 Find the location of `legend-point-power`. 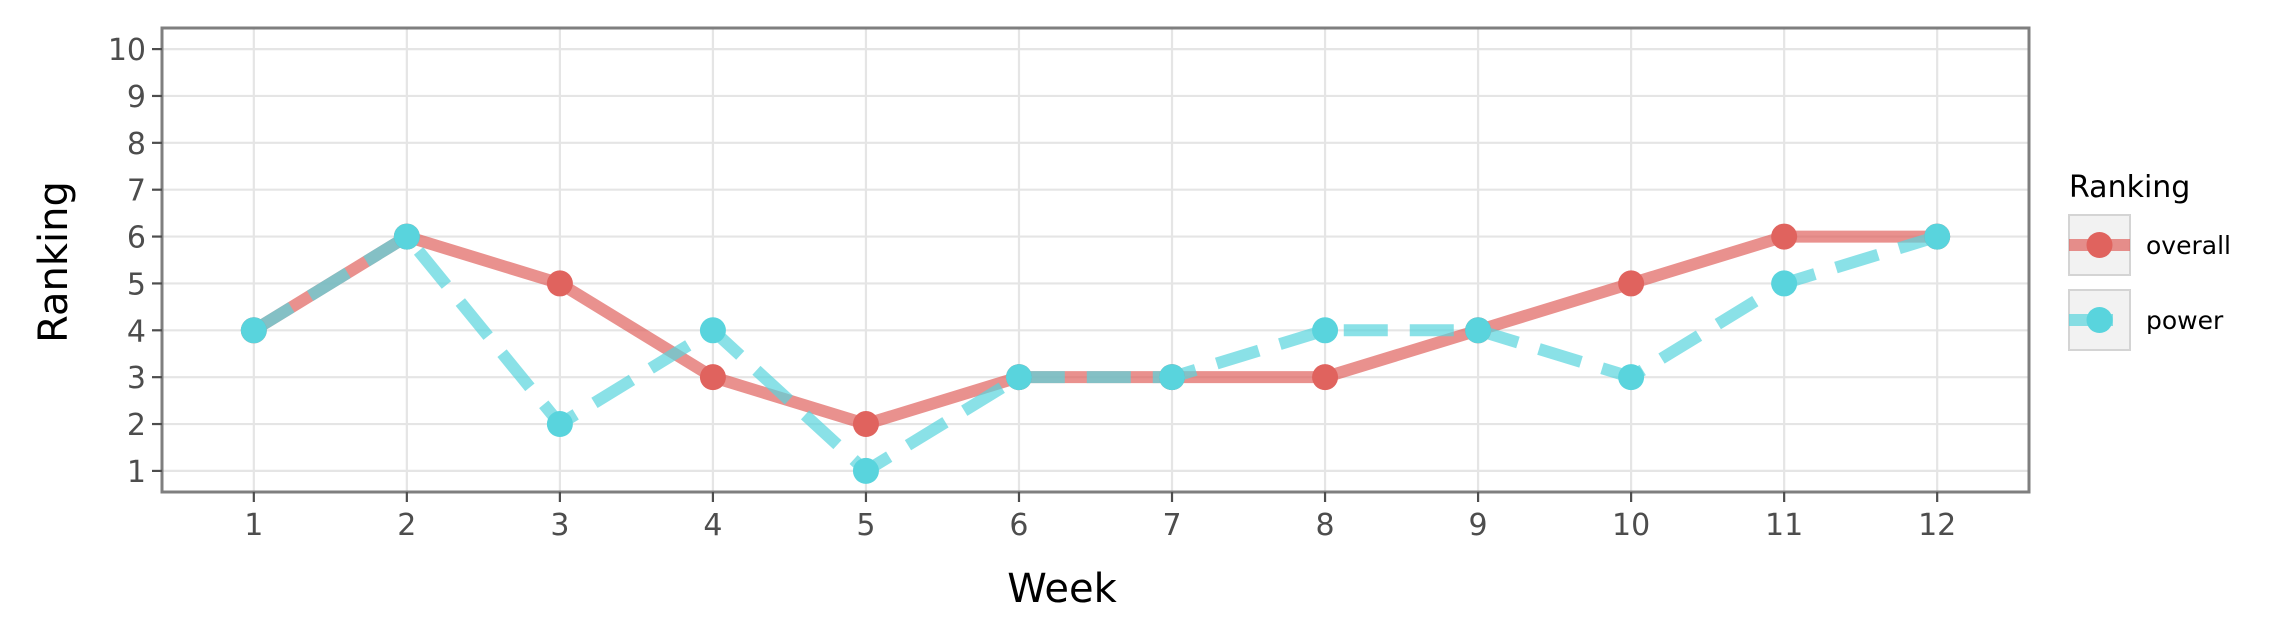

legend-point-power is located at coordinates (2099, 320).